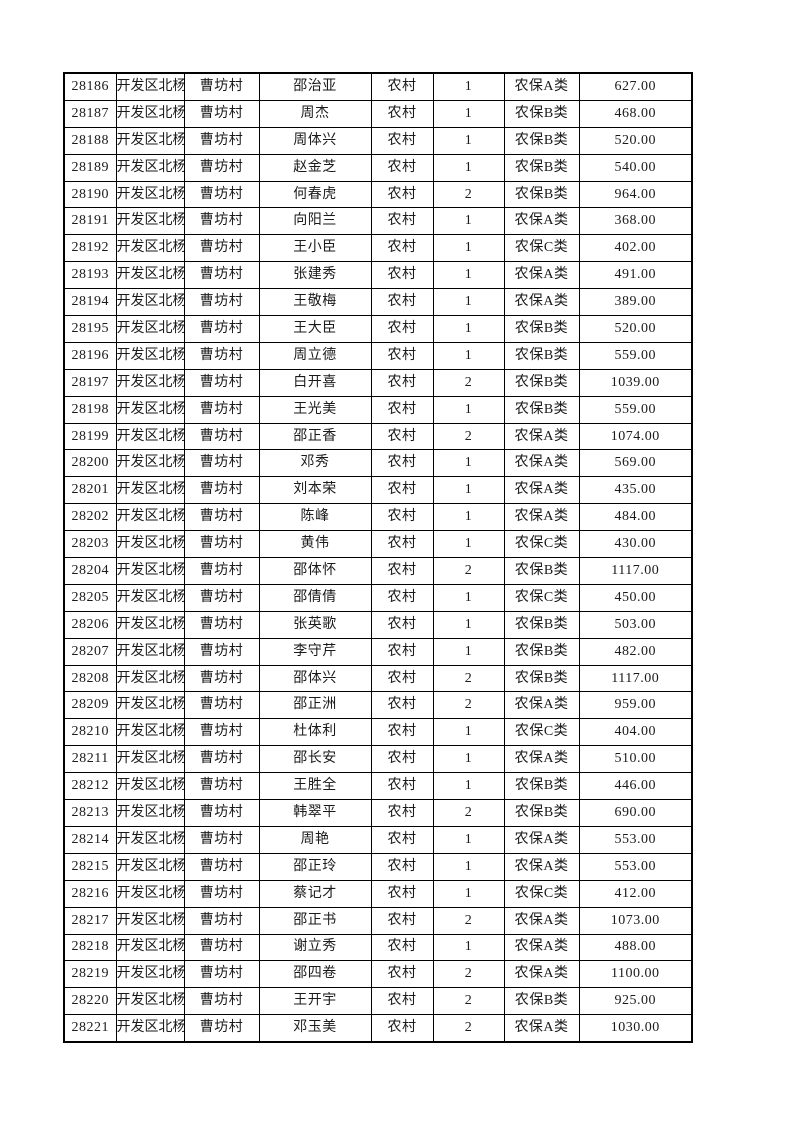 The height and width of the screenshot is (1122, 793). I want to click on cell-serial-number: 28210, so click(90, 732).